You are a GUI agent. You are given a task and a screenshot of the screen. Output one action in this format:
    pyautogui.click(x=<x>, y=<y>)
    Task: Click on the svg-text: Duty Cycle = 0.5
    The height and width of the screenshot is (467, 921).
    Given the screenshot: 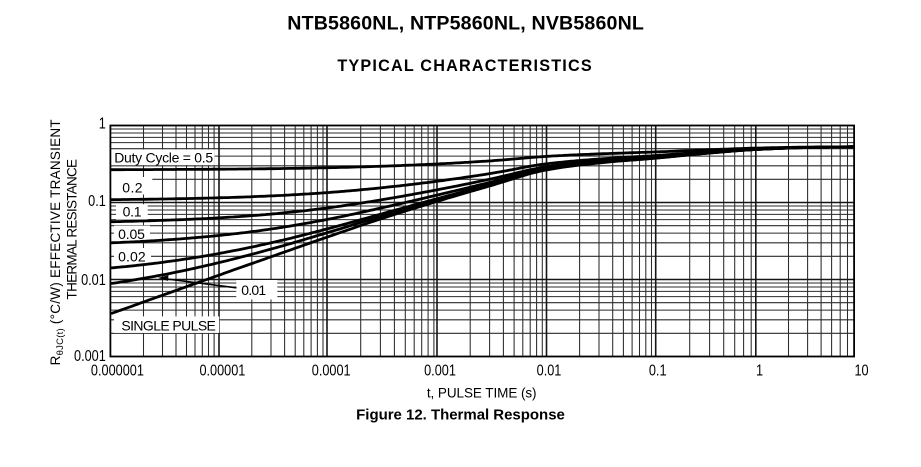 What is the action you would take?
    pyautogui.click(x=163, y=158)
    